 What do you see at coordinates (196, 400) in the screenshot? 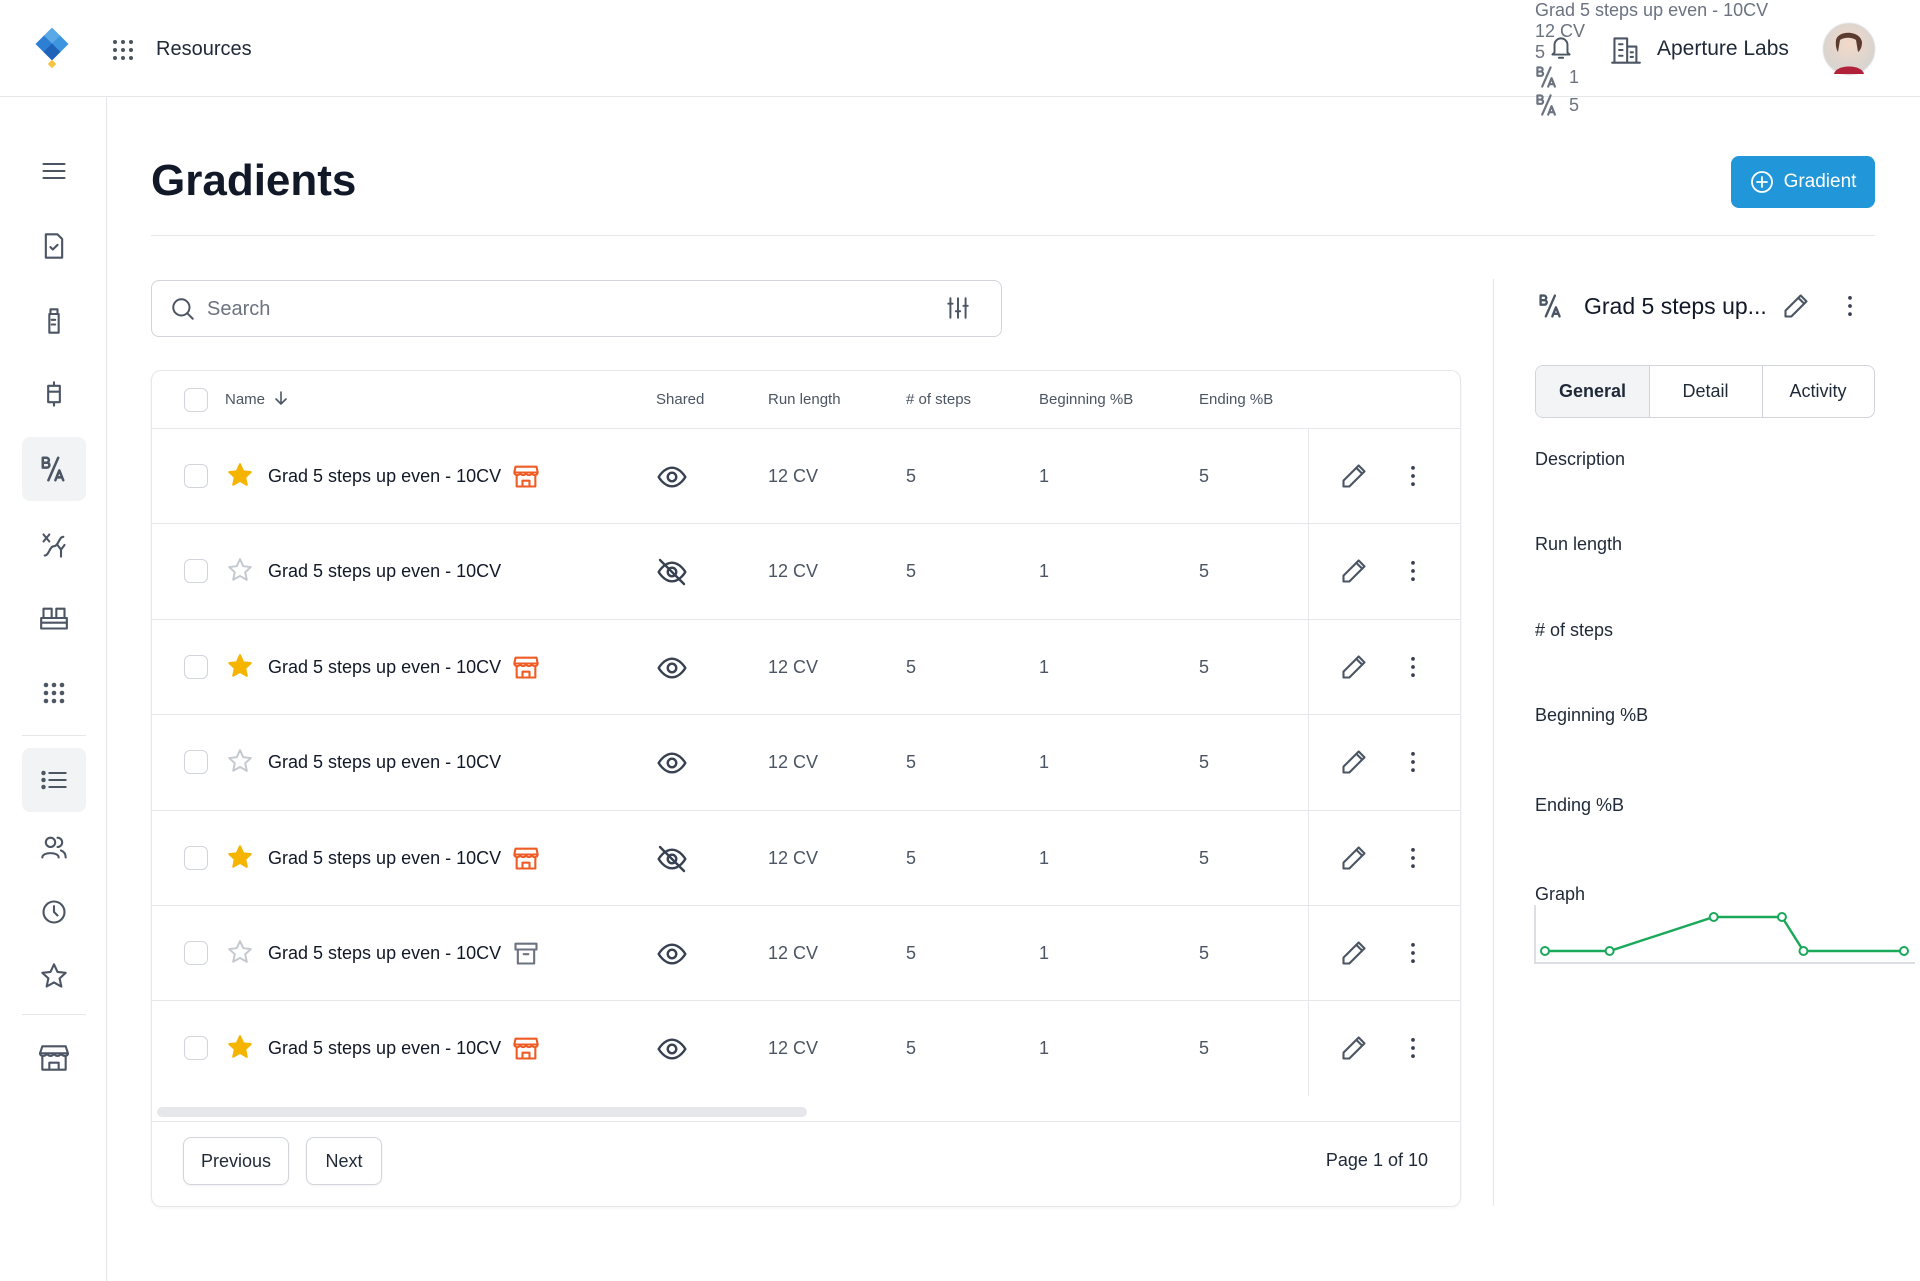
I see `select-all-checkbox` at bounding box center [196, 400].